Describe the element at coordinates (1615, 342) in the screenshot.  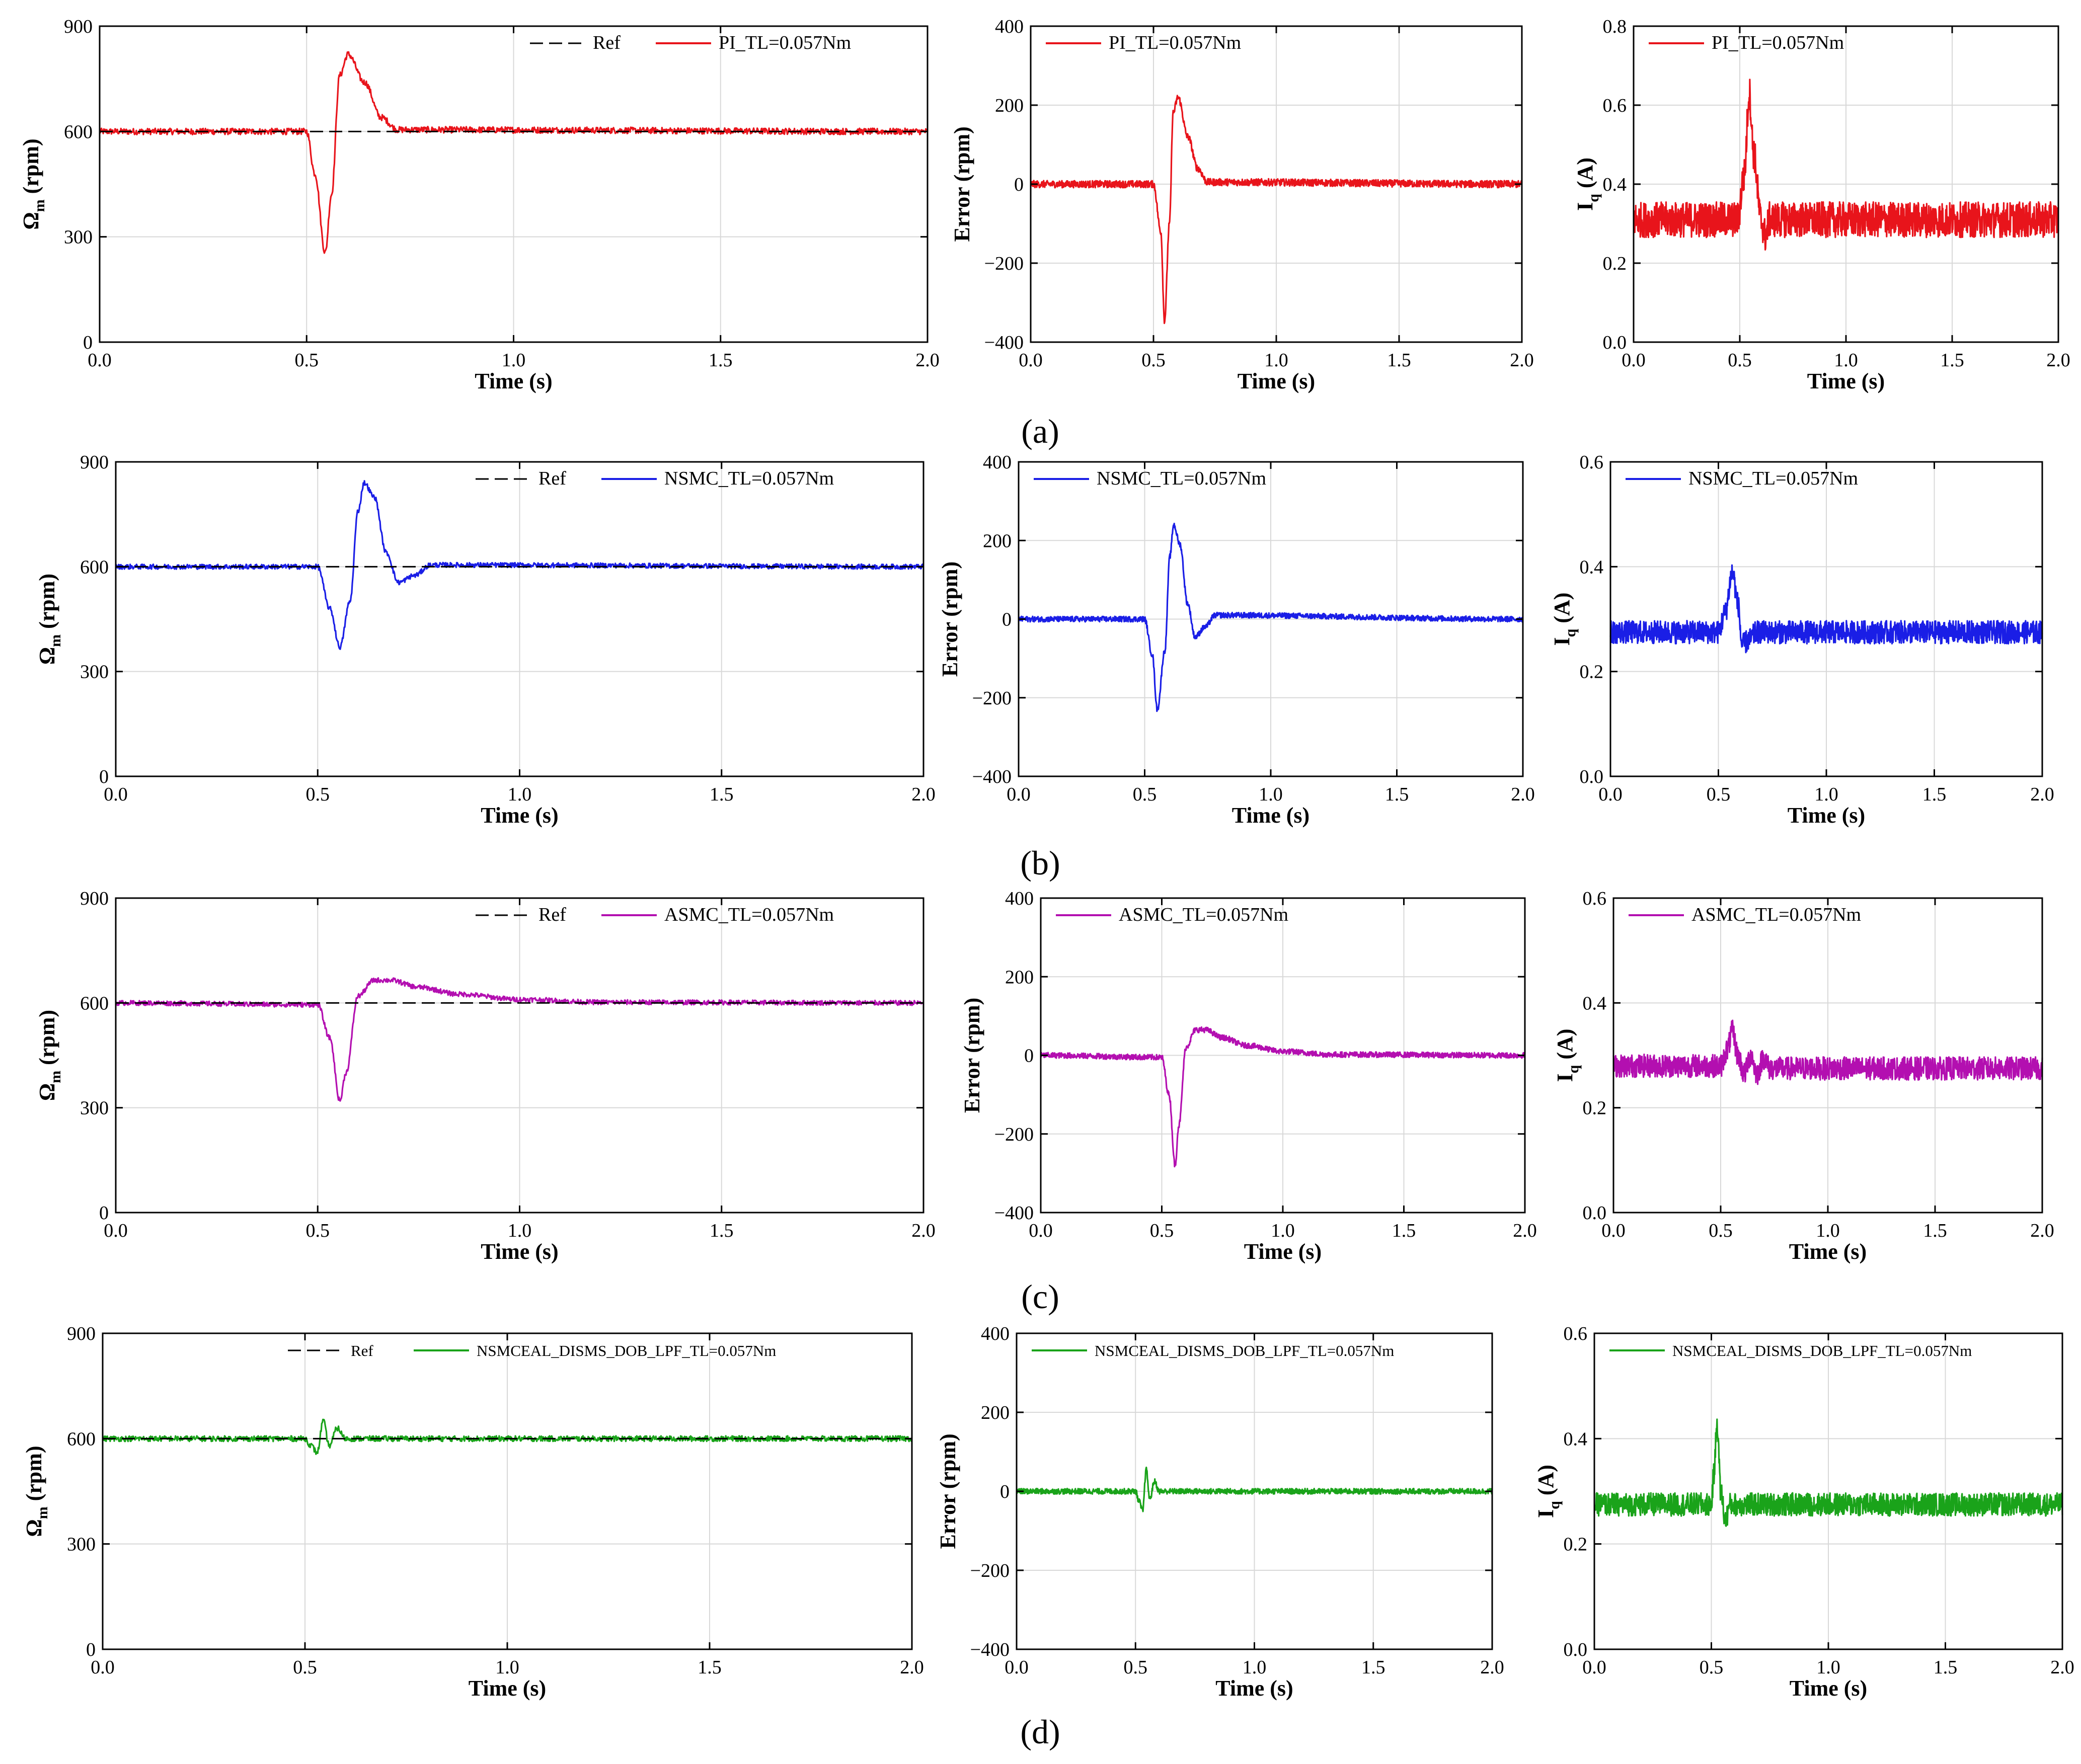
I see `y-tick-label: 0.0` at that location.